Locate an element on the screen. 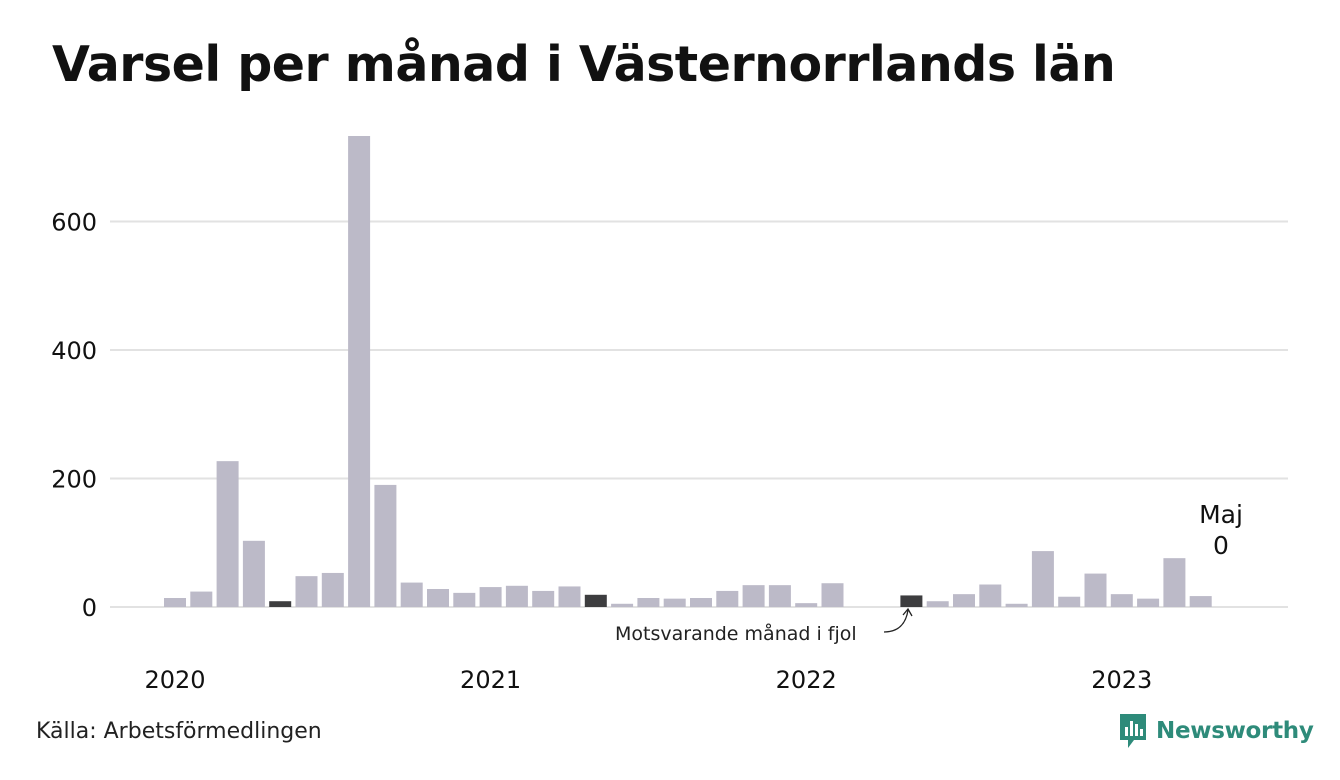  y-tick-0: 0 is located at coordinates (89, 608).